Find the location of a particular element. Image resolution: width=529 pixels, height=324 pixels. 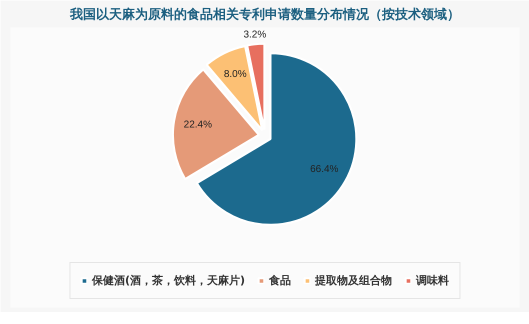

data-label: 66.4% is located at coordinates (324, 169).